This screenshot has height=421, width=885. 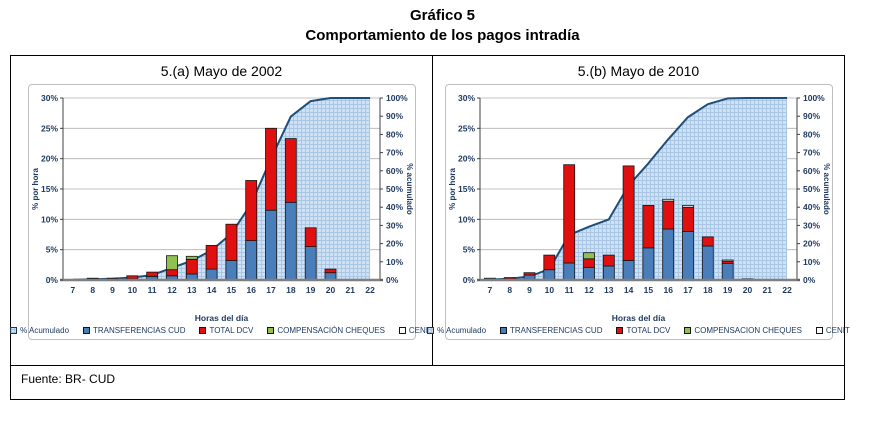 I want to click on legend-item: CENIT, so click(x=832, y=330).